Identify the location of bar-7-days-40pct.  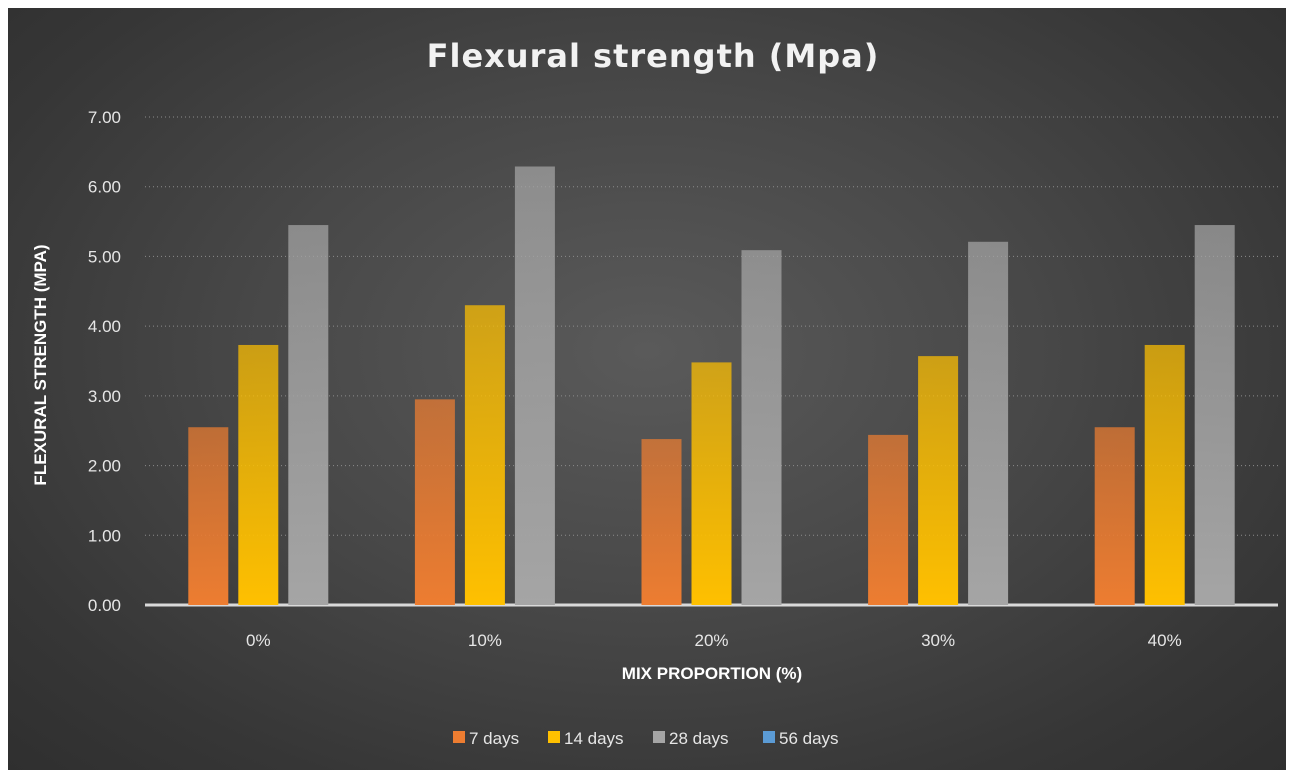
(1114, 516).